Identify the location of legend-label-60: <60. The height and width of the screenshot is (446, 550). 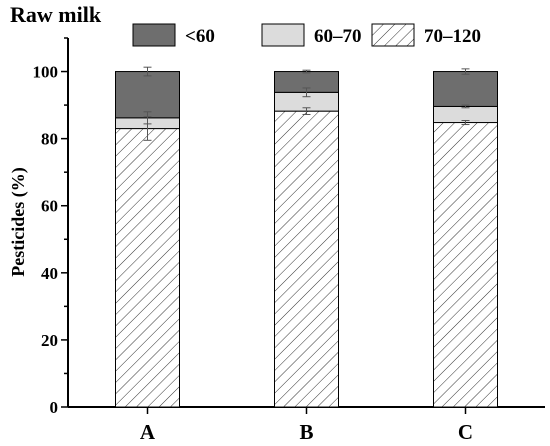
(200, 36).